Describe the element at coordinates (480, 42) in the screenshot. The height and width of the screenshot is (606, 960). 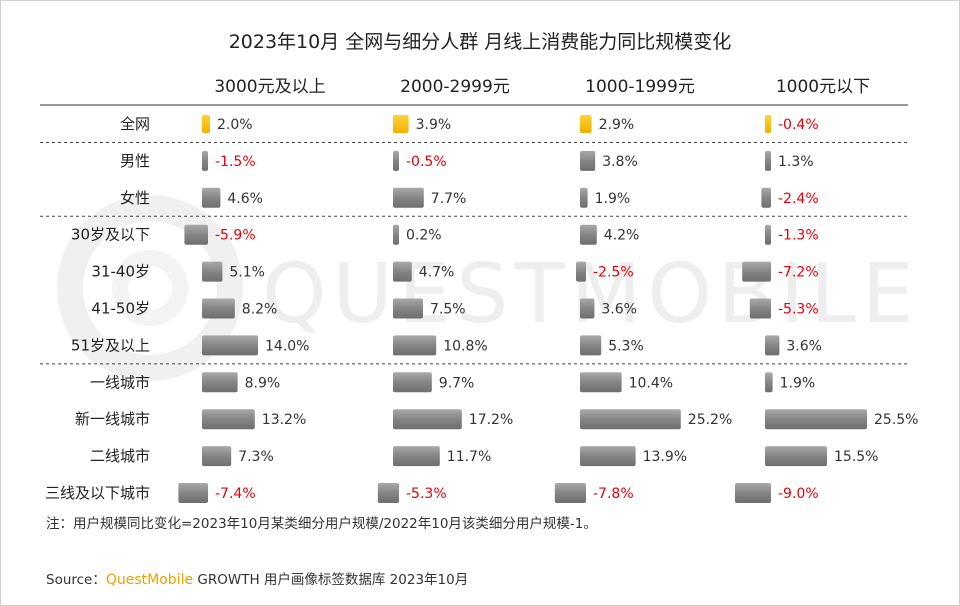
I see `chart-title: 2023年10月 全网与细分人群 月线上消费能力同比规模变化` at that location.